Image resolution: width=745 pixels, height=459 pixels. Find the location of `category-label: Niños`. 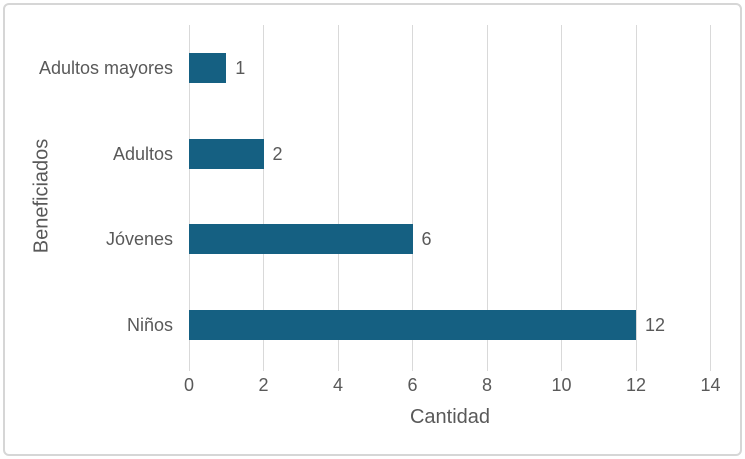

category-label: Niños is located at coordinates (149, 325).